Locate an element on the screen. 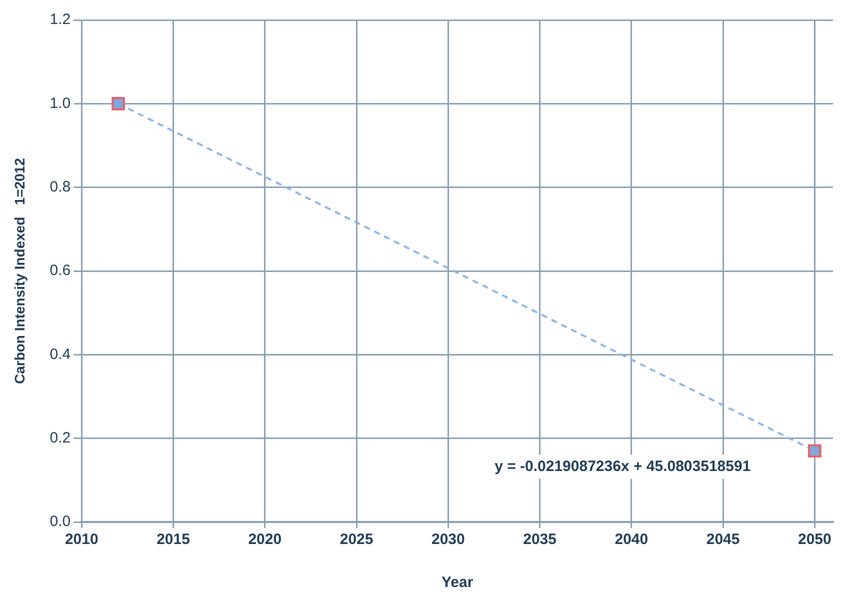 The width and height of the screenshot is (851, 604). x-axis-title: Year is located at coordinates (457, 583).